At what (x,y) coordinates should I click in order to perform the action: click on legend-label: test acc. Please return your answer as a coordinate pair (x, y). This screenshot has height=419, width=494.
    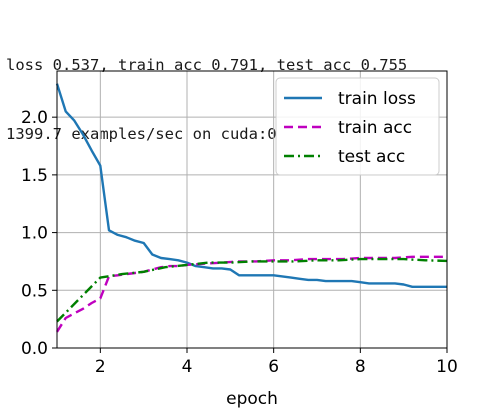
    Looking at the image, I should click on (371, 157).